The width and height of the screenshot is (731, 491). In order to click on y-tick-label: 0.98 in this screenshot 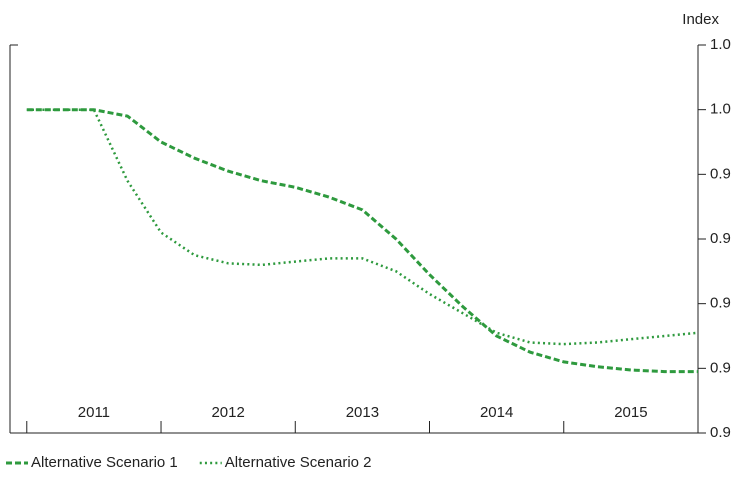, I will do `click(720, 173)`.